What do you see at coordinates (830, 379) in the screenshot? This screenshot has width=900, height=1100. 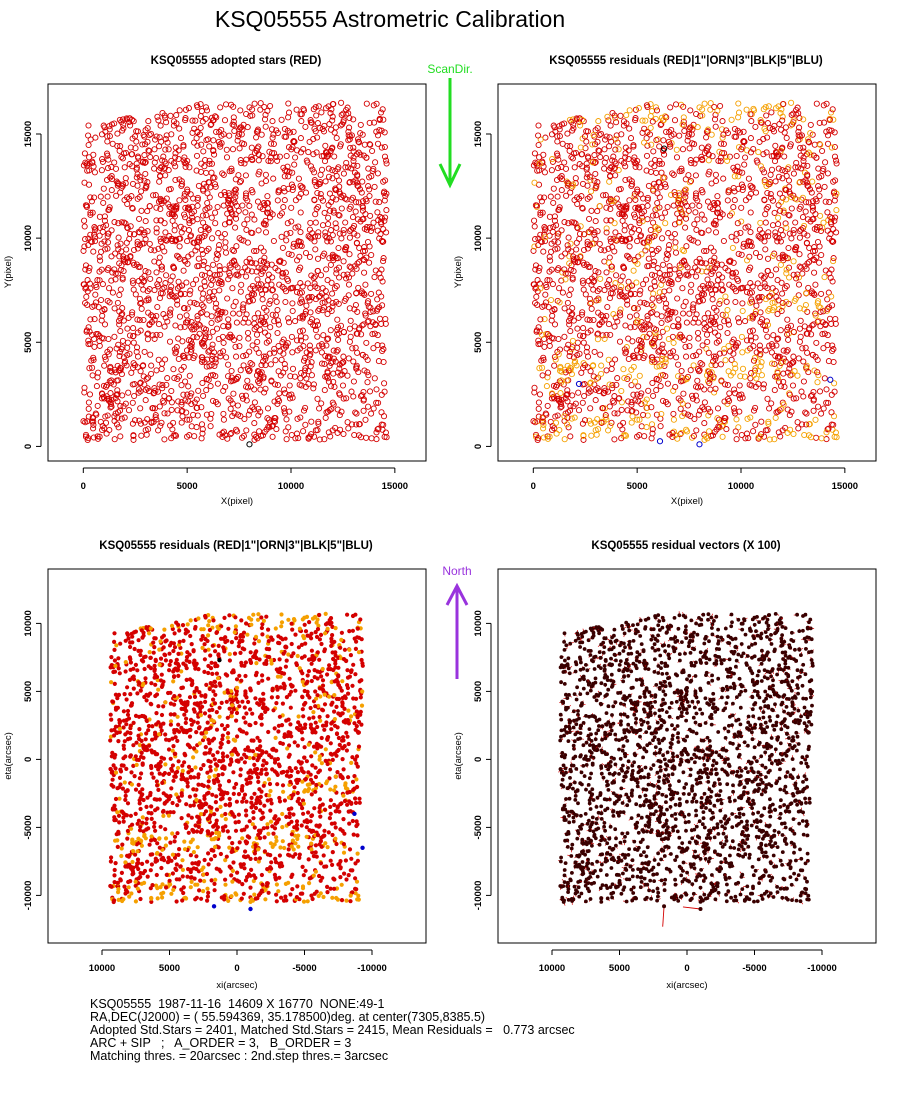 I see `outlier-marker` at bounding box center [830, 379].